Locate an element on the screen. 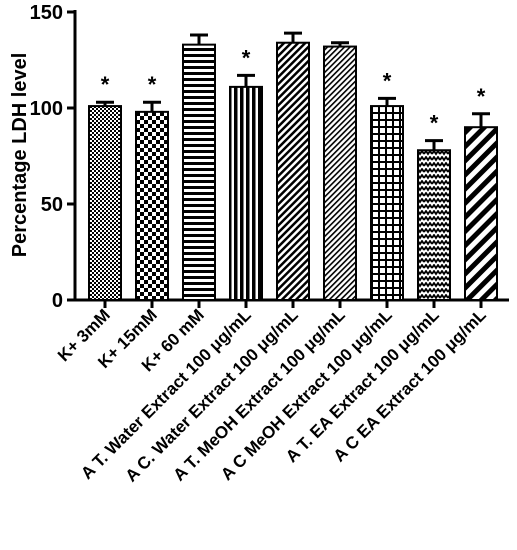 The image size is (517, 550). y-tick-label: 150 is located at coordinates (46, 13).